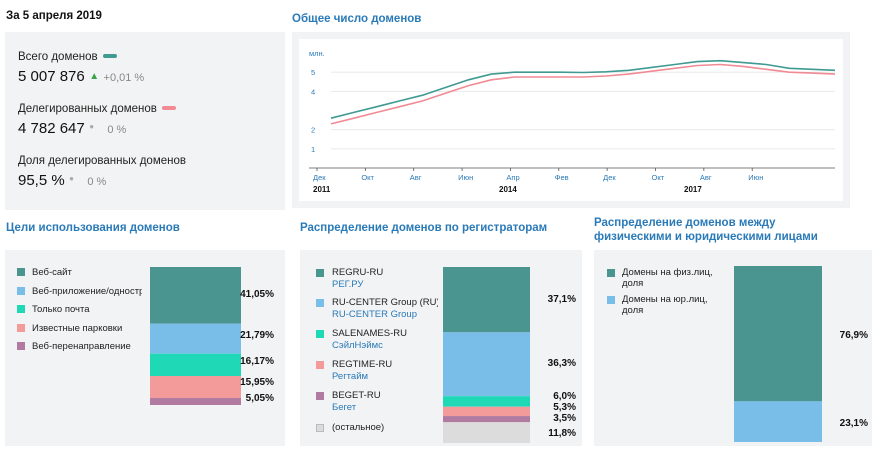  What do you see at coordinates (61, 309) in the screenshot?
I see `legend-label: Только почта` at bounding box center [61, 309].